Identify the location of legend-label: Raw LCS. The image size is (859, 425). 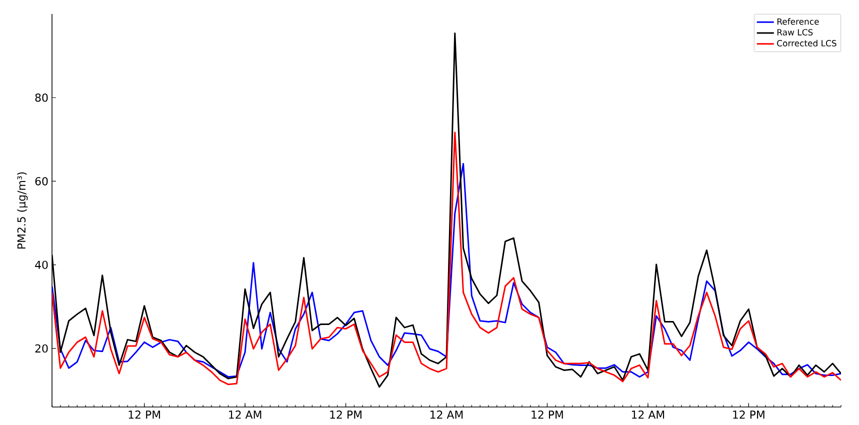
(795, 32).